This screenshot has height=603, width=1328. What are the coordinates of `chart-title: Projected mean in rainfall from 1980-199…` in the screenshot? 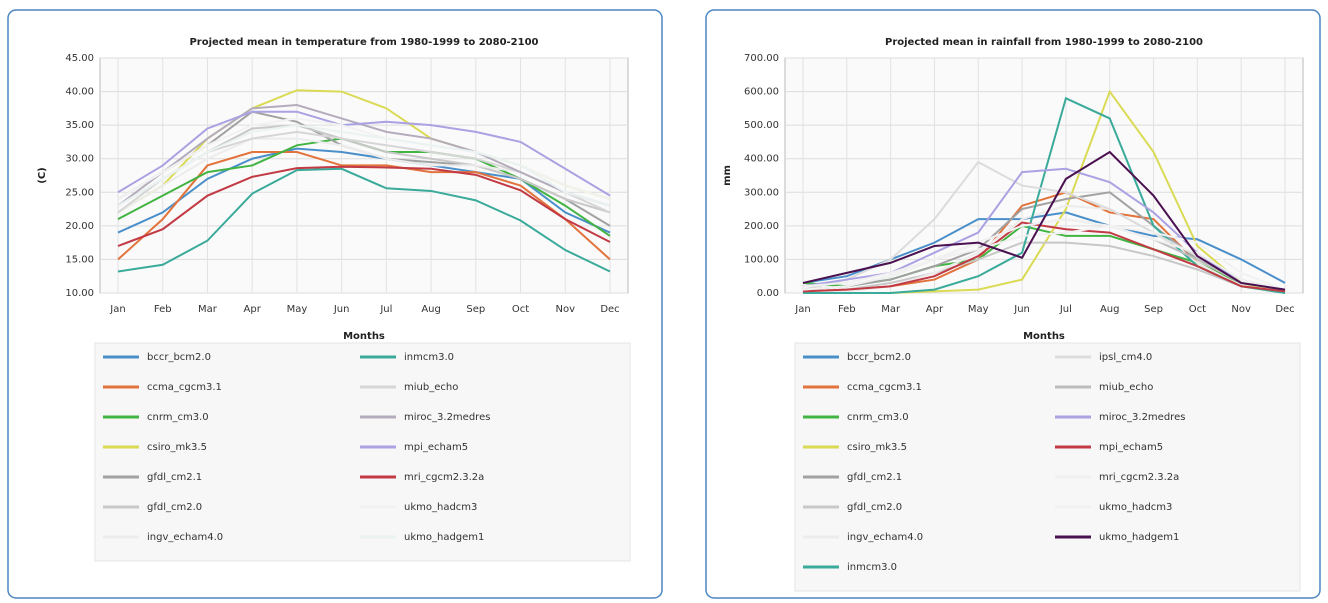 It's located at (1044, 42).